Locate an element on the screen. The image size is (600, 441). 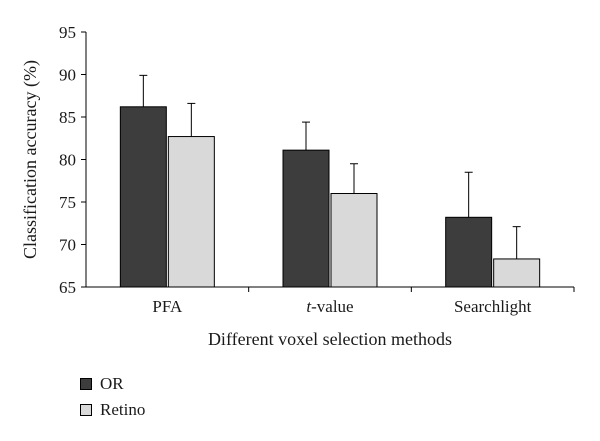
y-tick-label: 75 is located at coordinates (67, 202).